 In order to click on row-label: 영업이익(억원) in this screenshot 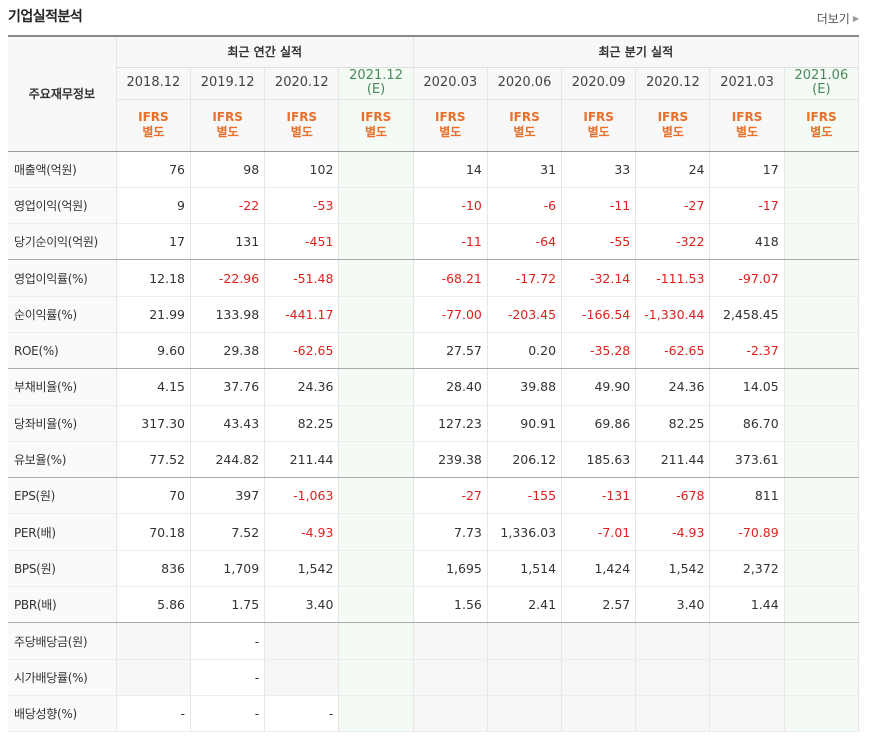, I will do `click(62, 206)`.